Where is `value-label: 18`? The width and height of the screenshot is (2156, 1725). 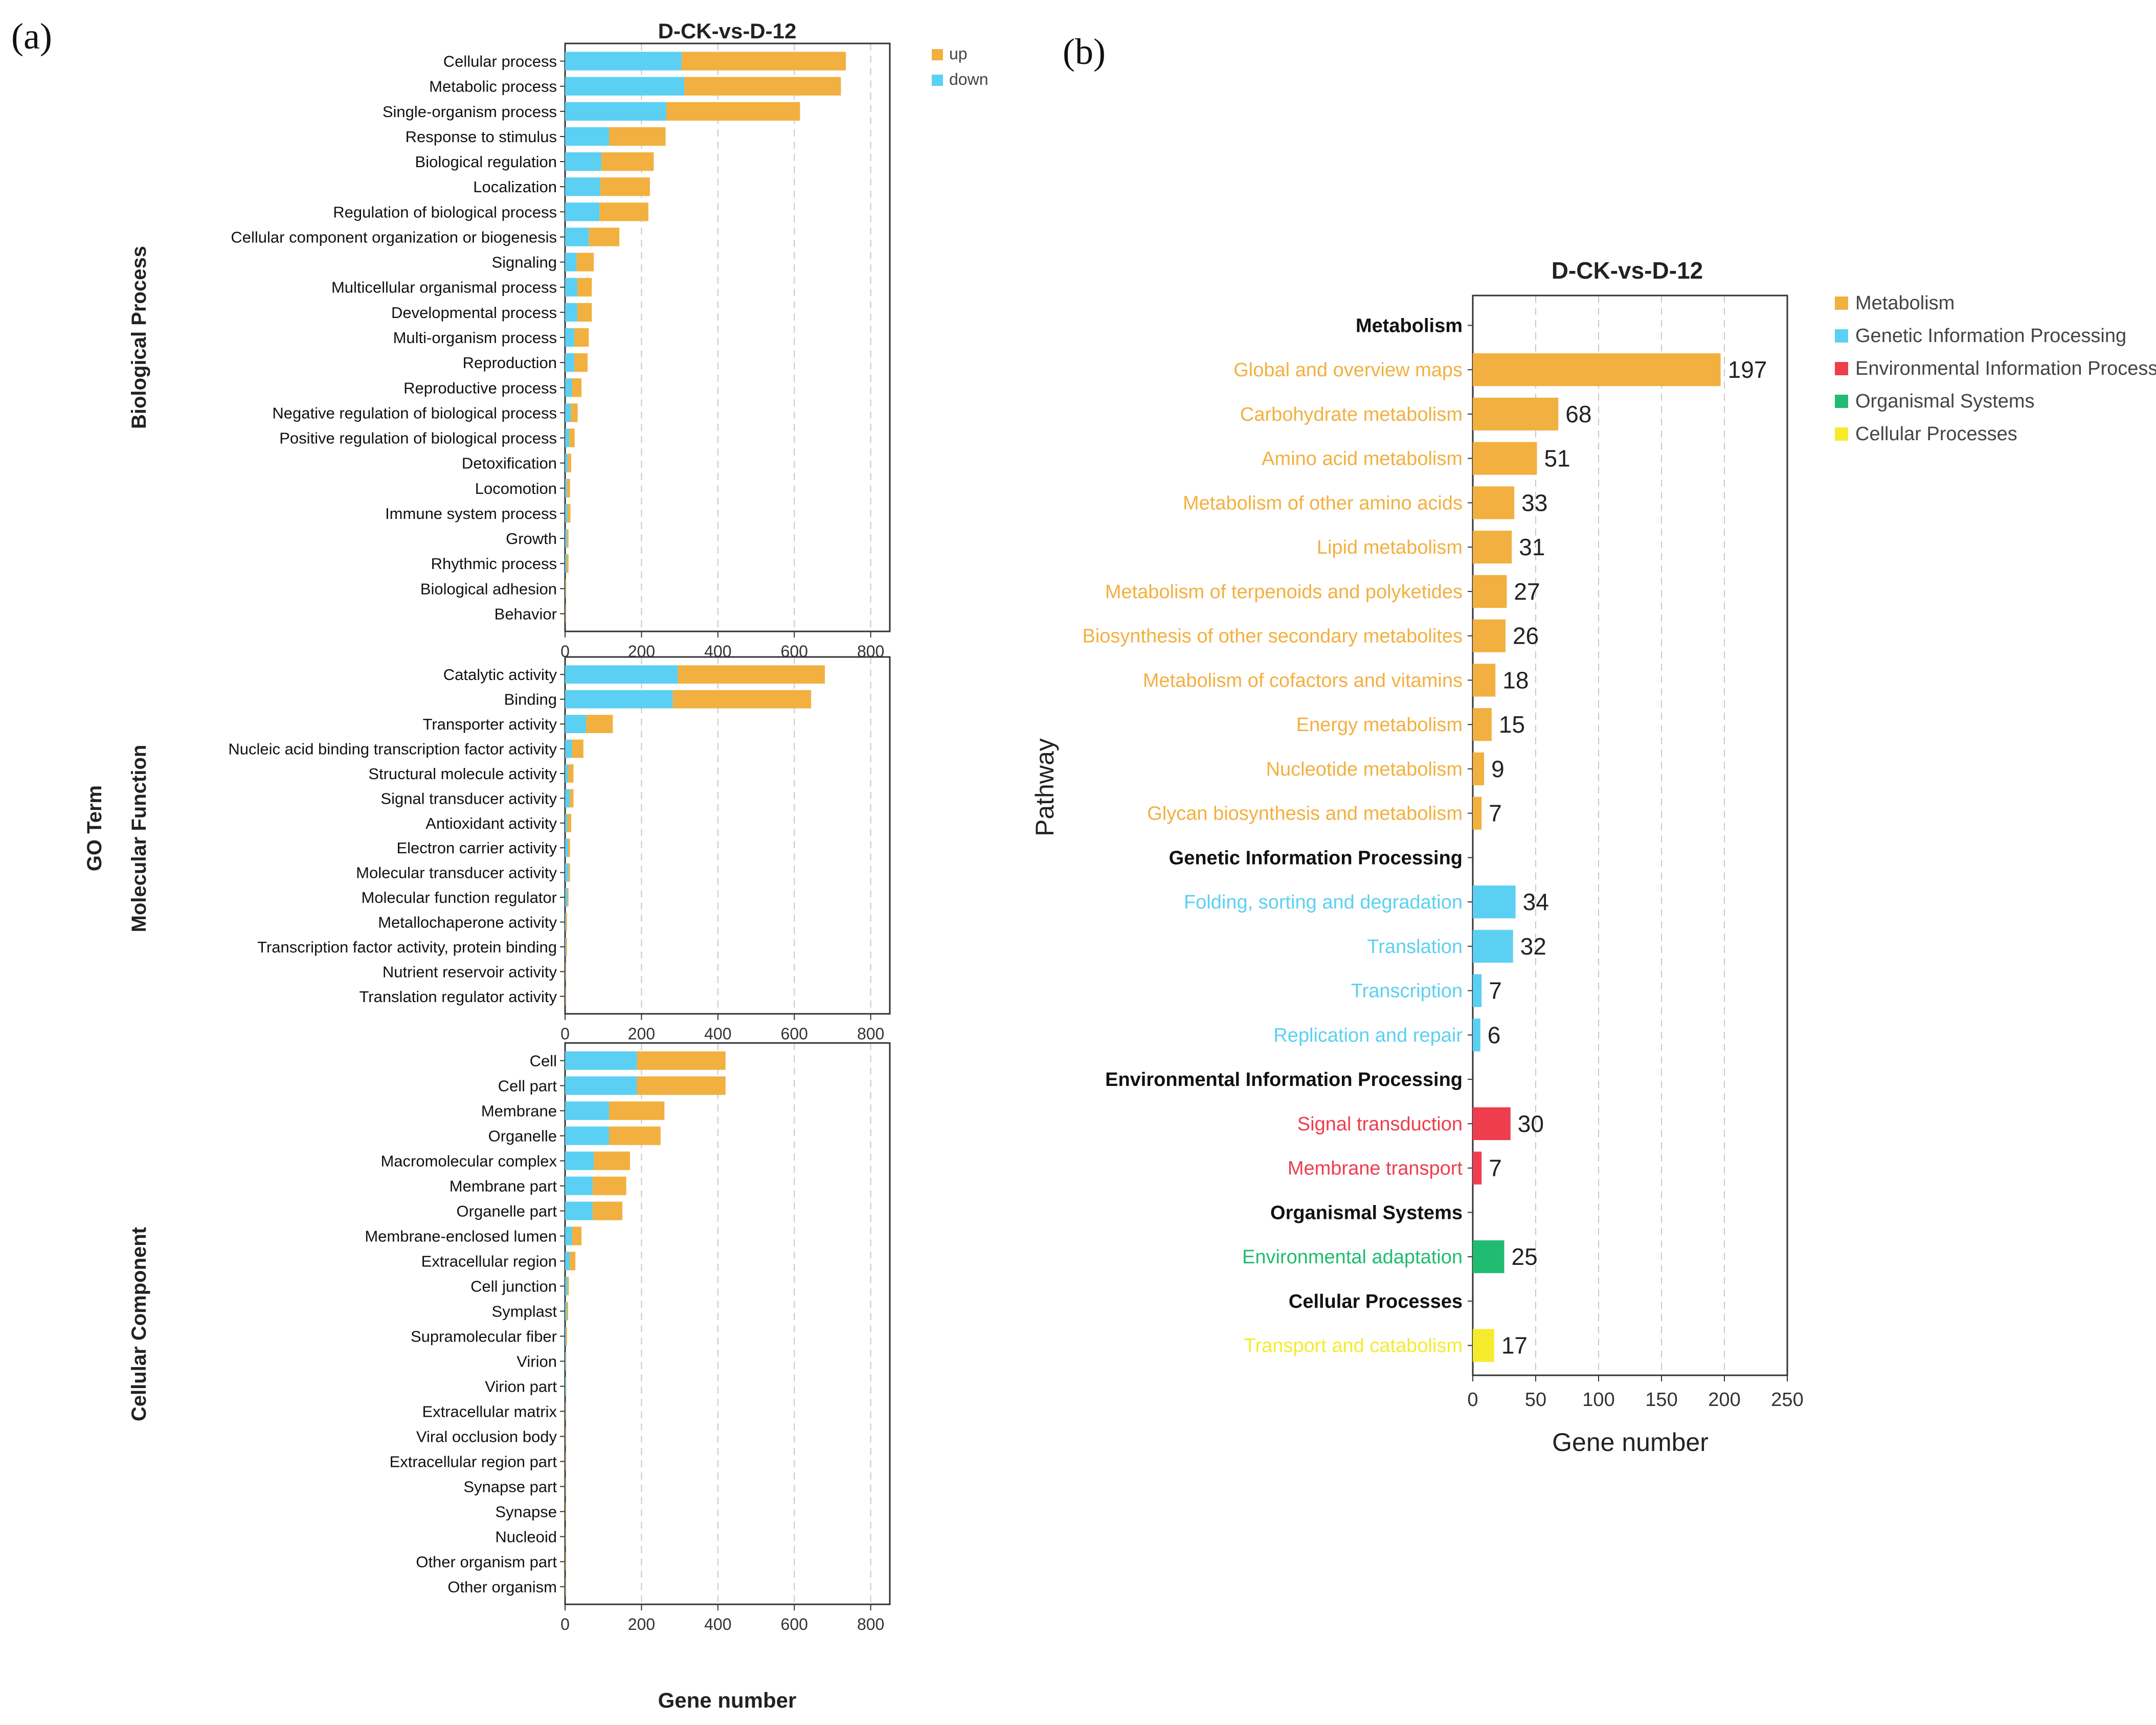 value-label: 18 is located at coordinates (1515, 680).